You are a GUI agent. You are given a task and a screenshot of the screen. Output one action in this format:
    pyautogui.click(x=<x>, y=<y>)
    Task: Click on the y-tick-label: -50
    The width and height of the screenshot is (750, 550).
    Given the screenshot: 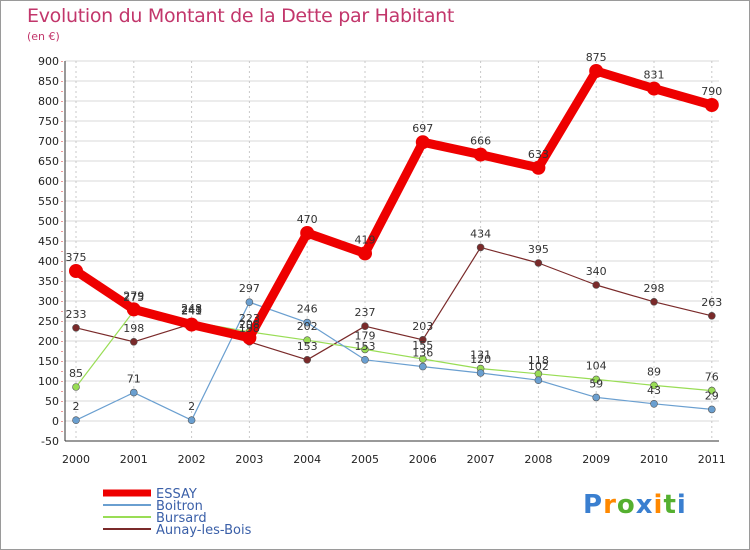 What is the action you would take?
    pyautogui.click(x=50, y=441)
    